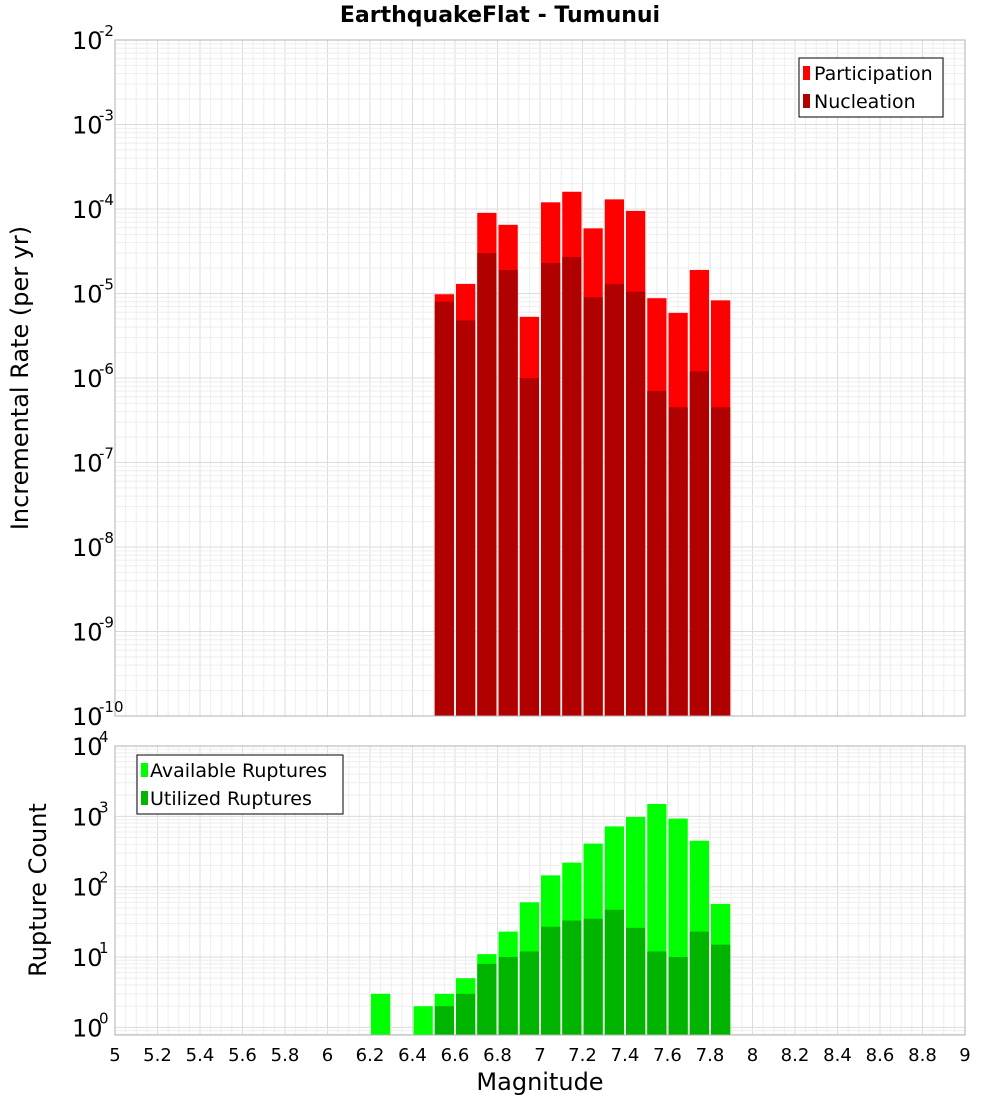 This screenshot has width=1000, height=1100. Describe the element at coordinates (106, 200) in the screenshot. I see `y-tick-exponent: -4` at that location.